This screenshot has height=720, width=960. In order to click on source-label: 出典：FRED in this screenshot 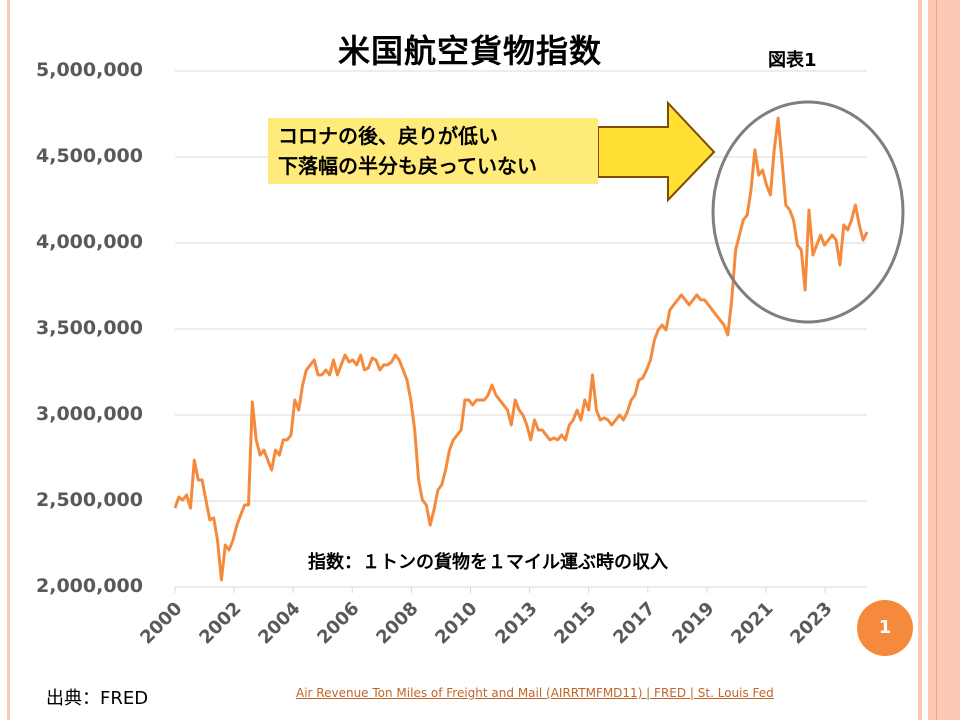, I will do `click(97, 698)`.